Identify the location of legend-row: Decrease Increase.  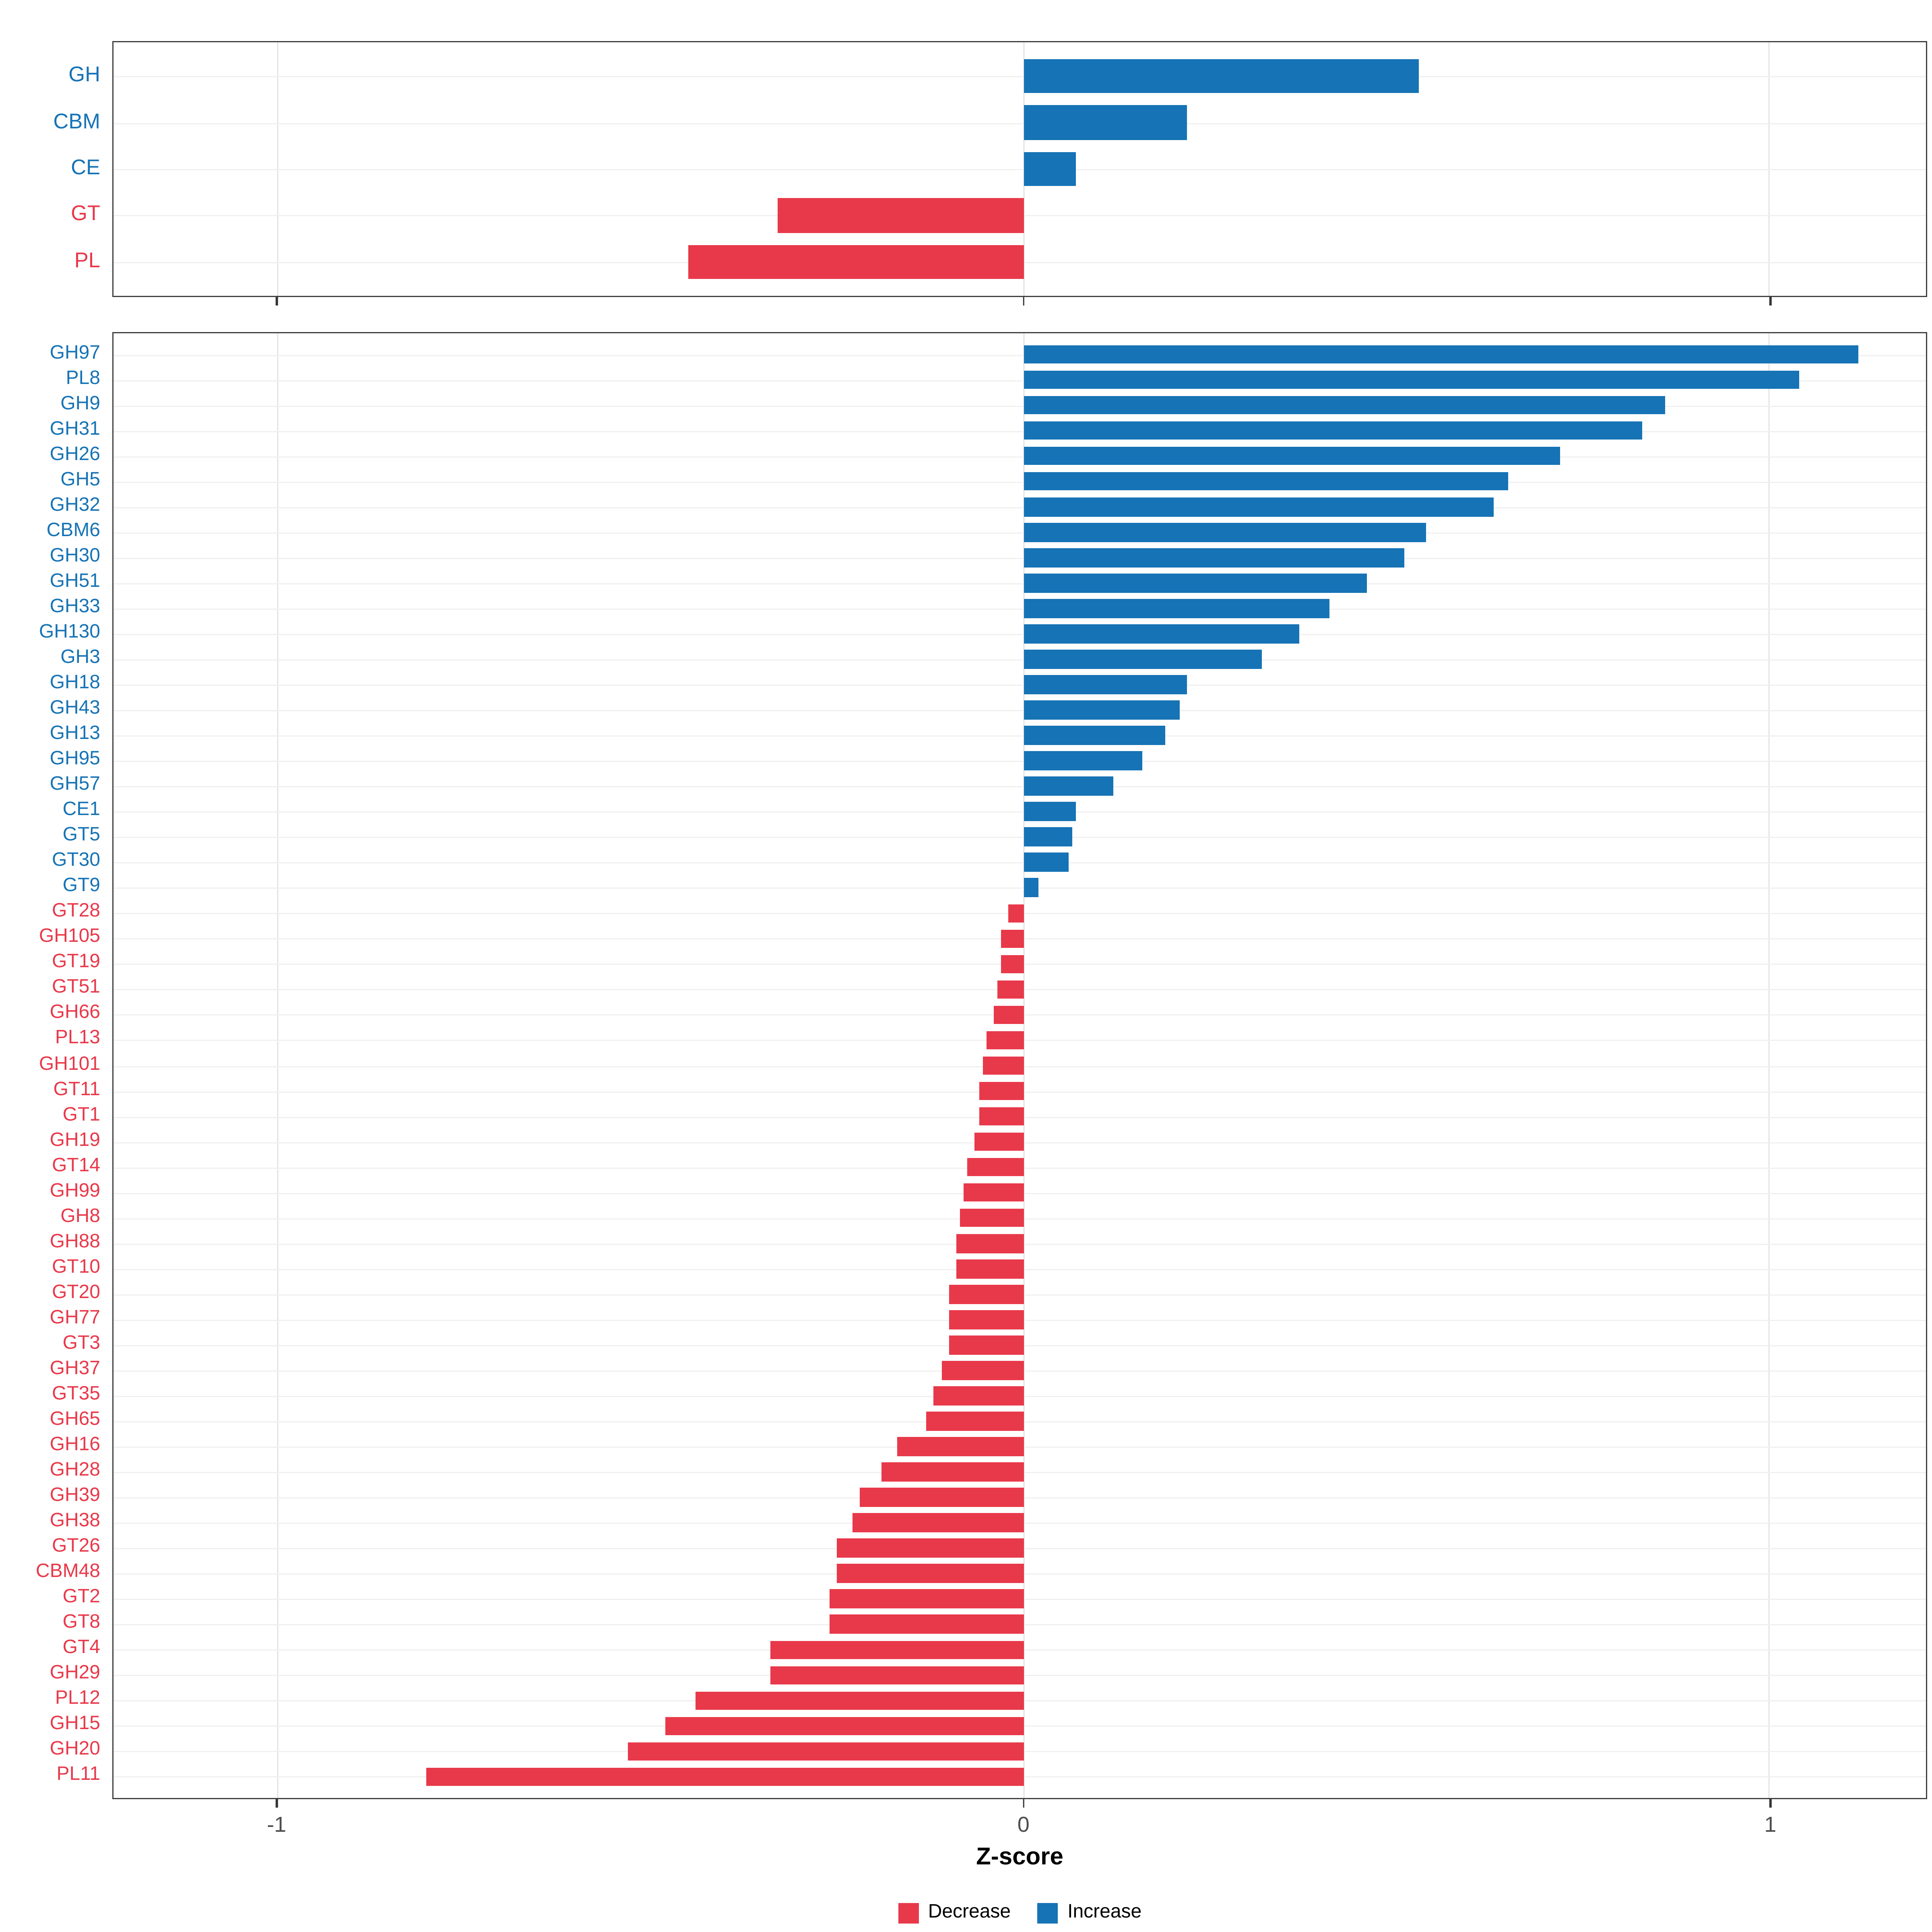
(966, 1903).